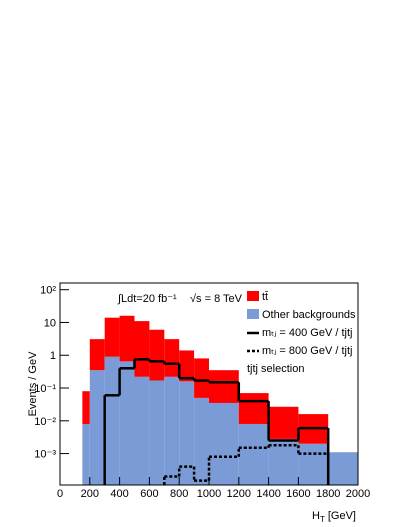  Describe the element at coordinates (209, 494) in the screenshot. I see `x-tick-label: 1000` at that location.